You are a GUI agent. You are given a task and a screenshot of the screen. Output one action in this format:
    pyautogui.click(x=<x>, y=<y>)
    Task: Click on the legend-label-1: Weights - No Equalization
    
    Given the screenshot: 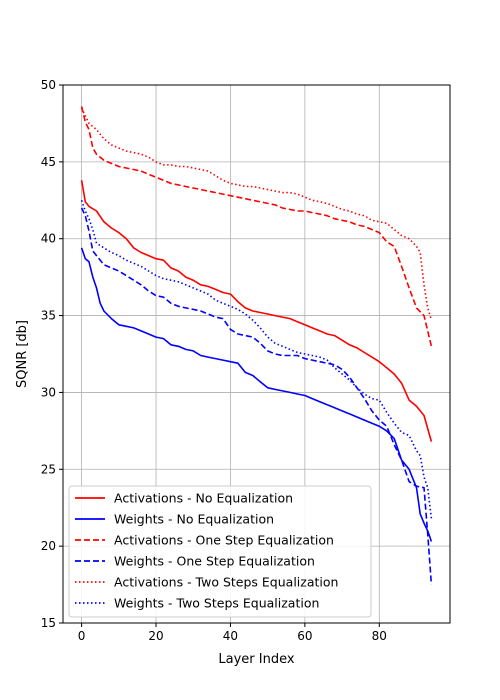 What is the action you would take?
    pyautogui.click(x=194, y=519)
    